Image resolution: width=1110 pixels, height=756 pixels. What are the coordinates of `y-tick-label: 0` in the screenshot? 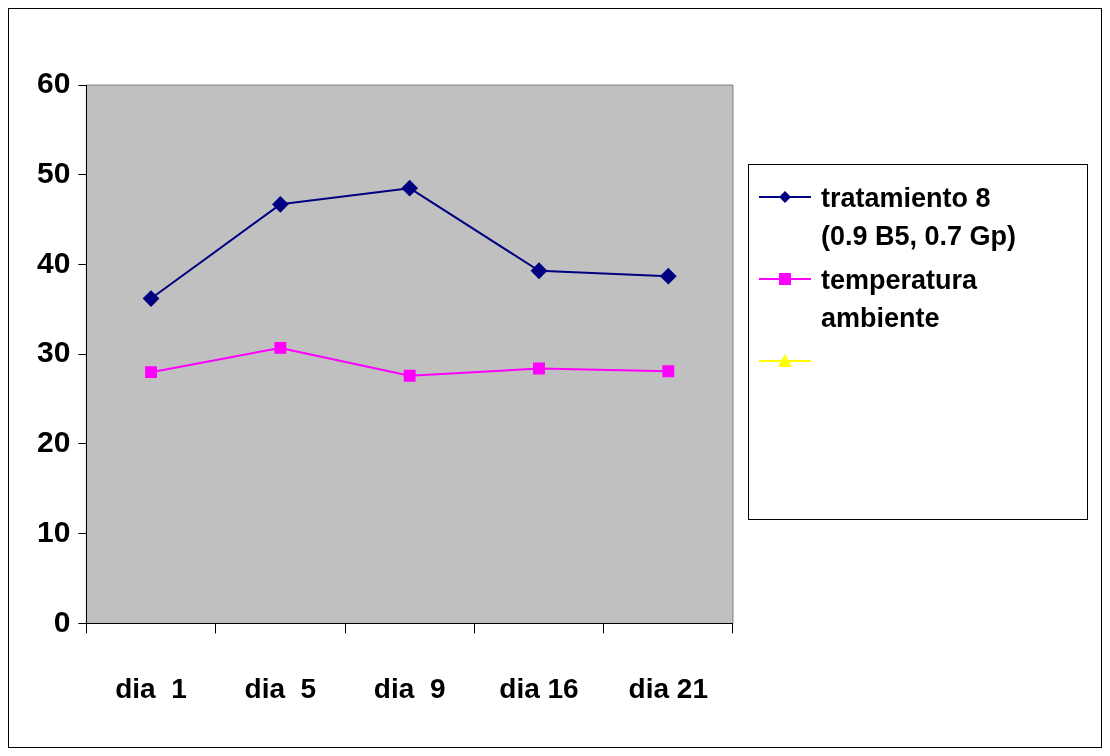 It's located at (62, 621).